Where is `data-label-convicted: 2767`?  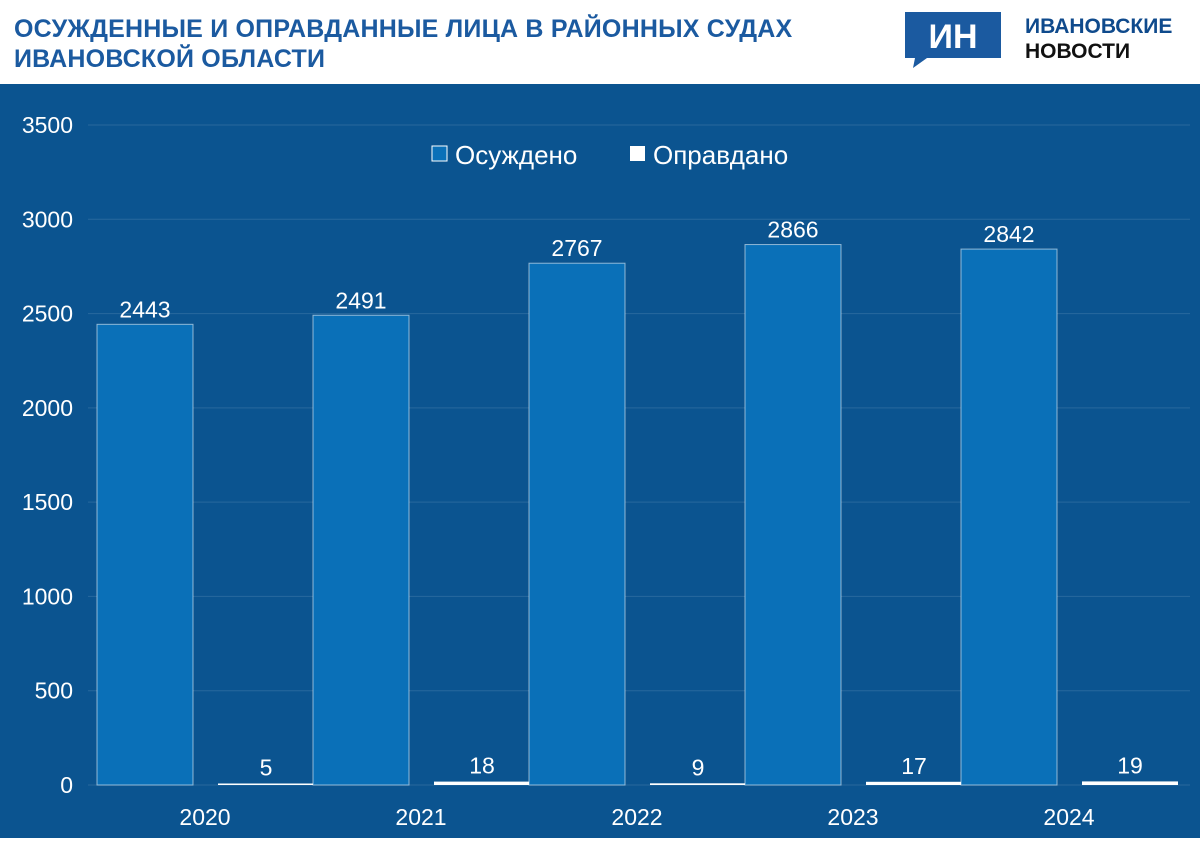
data-label-convicted: 2767 is located at coordinates (576, 248).